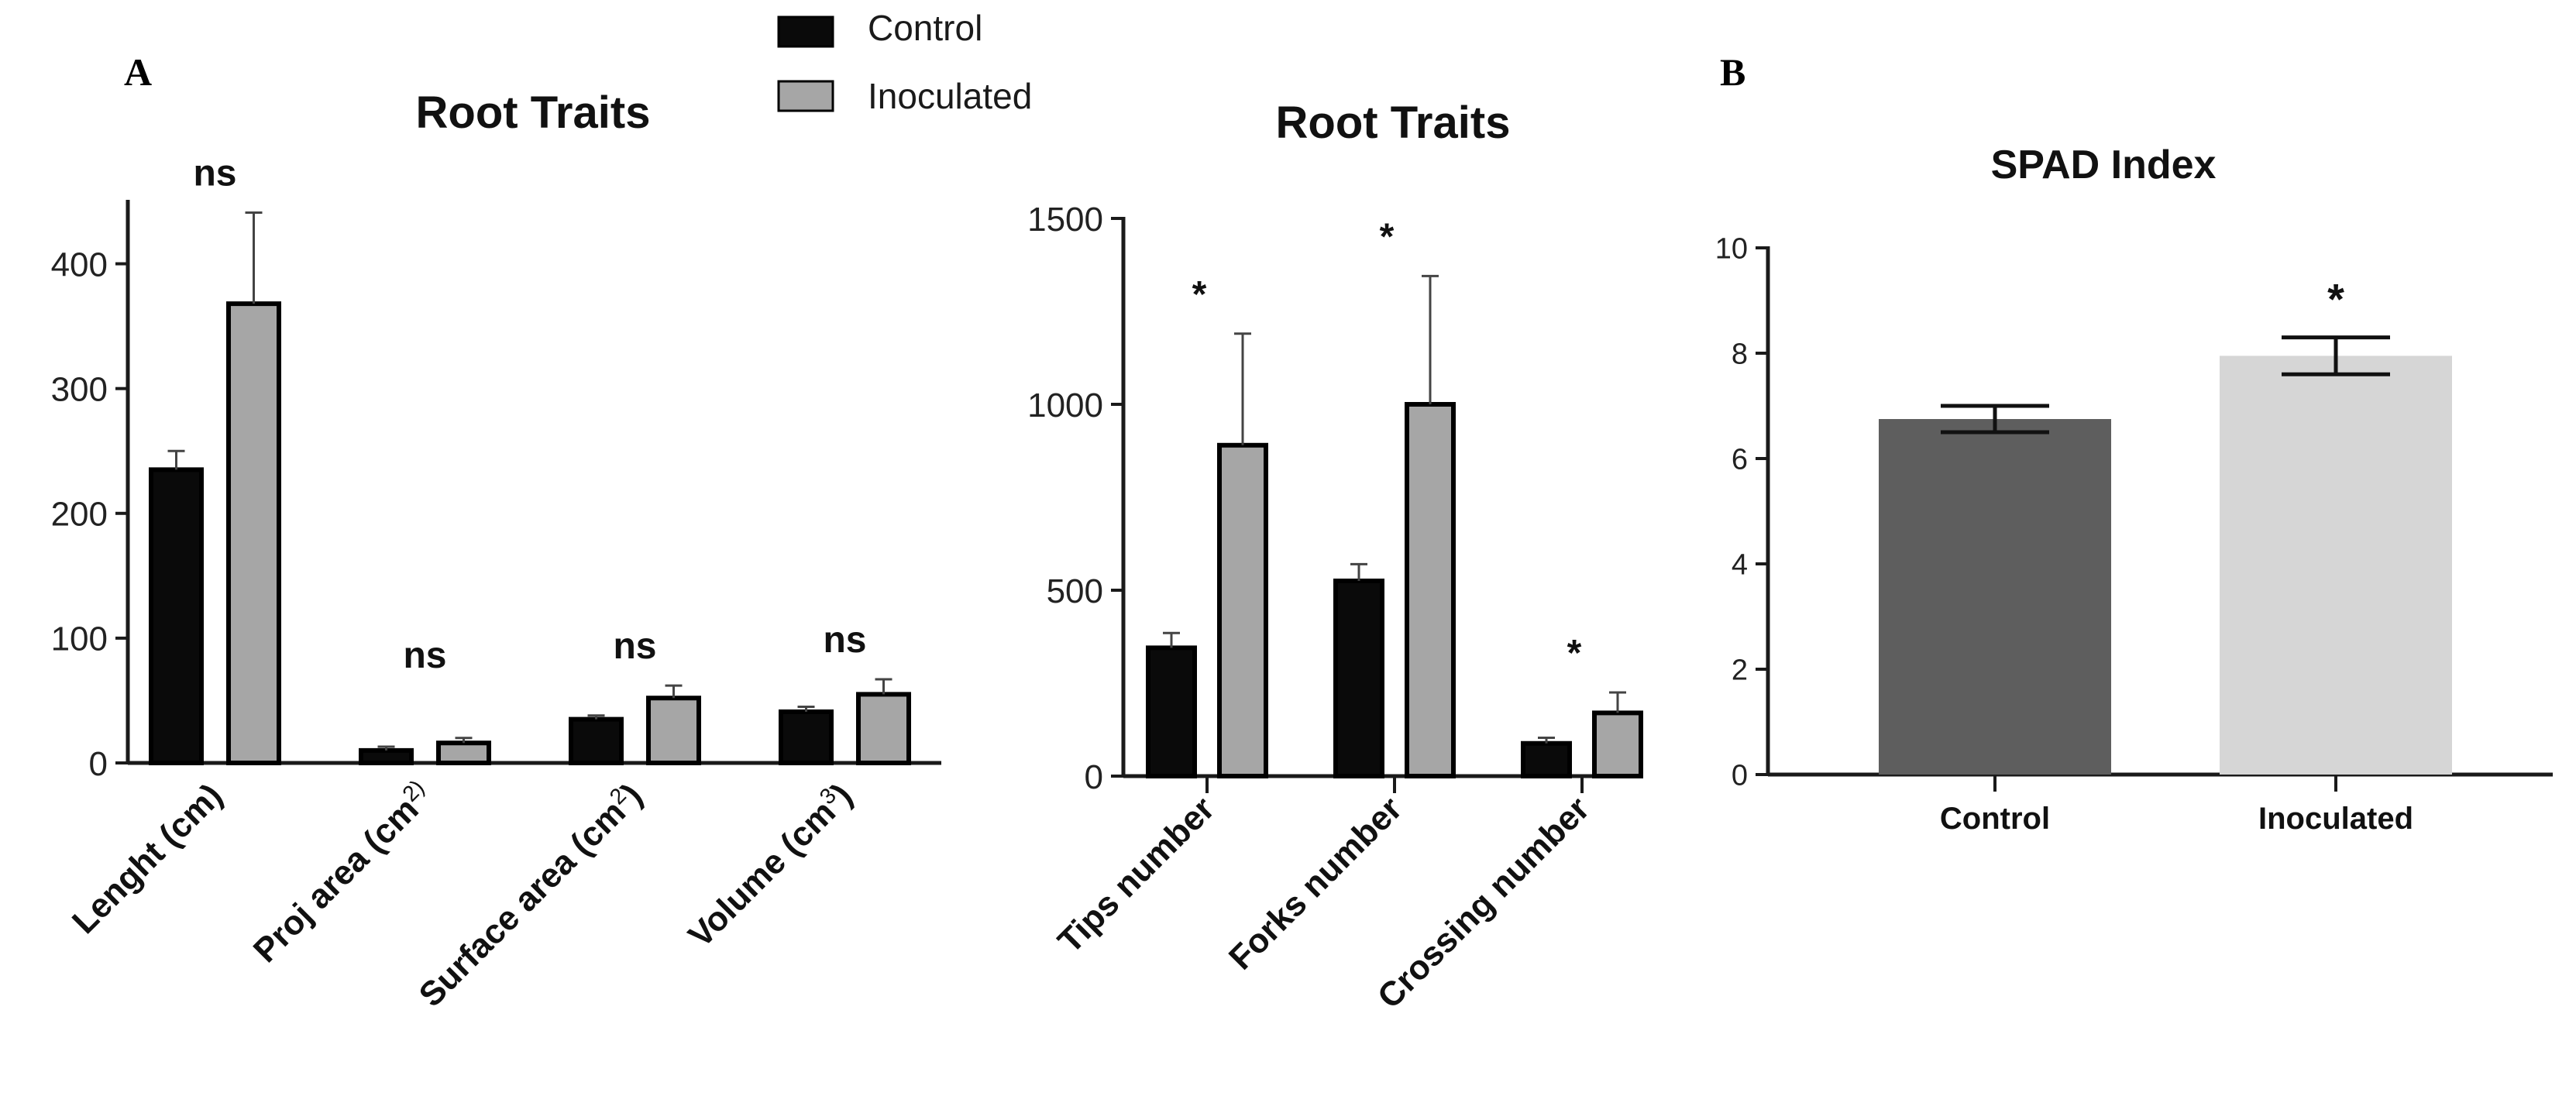  I want to click on y-tick-label: 1000, so click(1065, 406).